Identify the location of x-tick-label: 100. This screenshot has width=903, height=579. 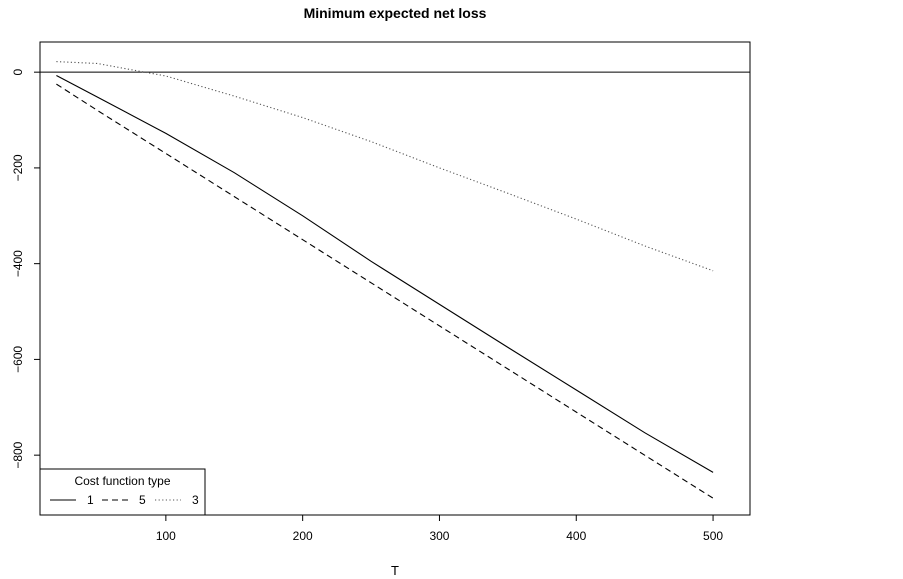
(166, 536).